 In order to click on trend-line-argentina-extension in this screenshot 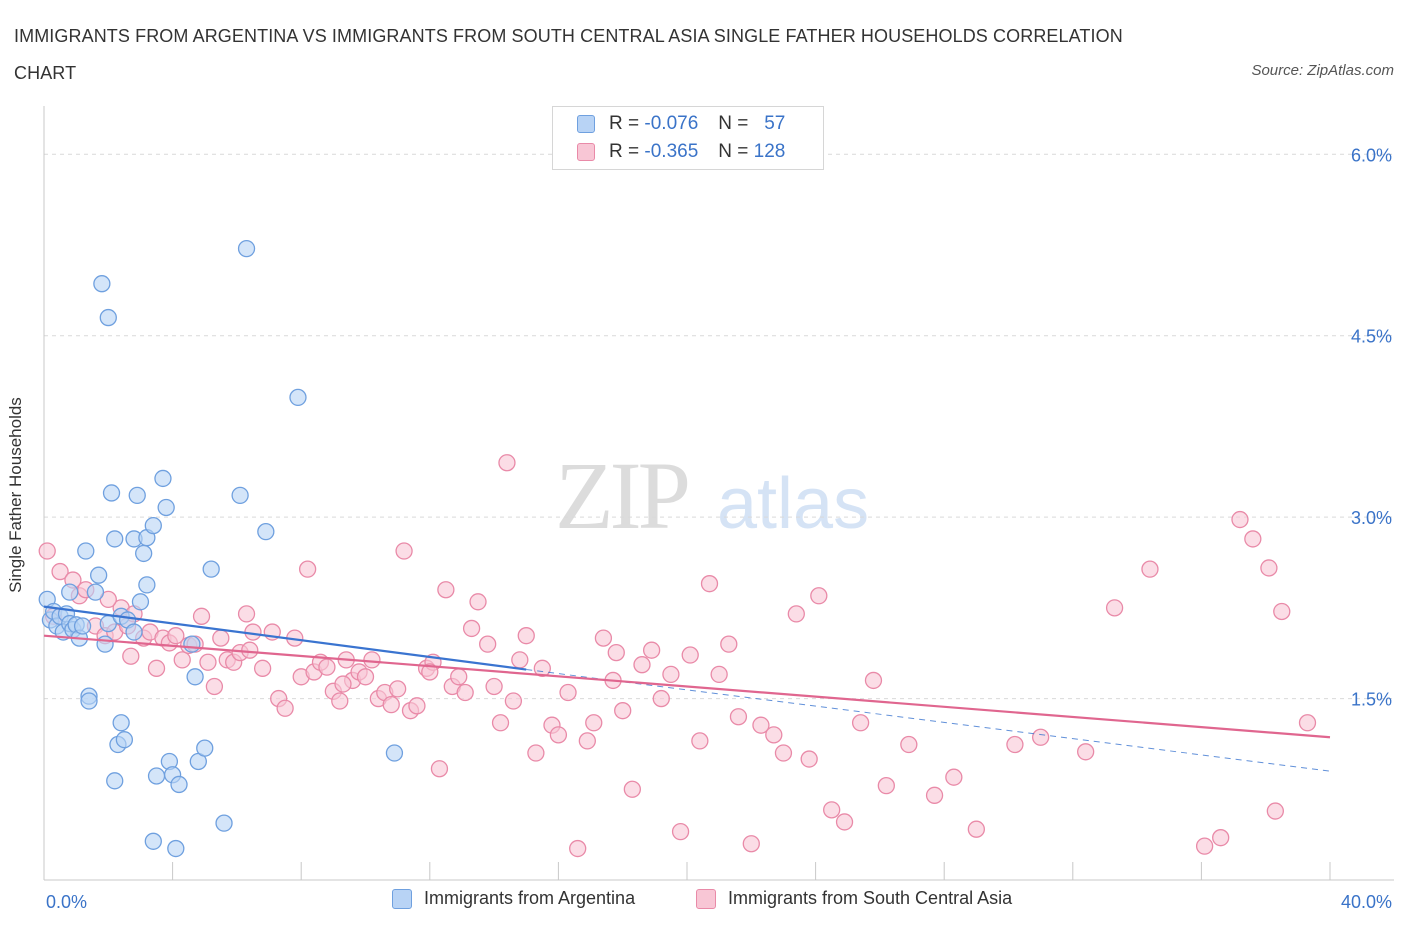, I will do `click(928, 720)`.